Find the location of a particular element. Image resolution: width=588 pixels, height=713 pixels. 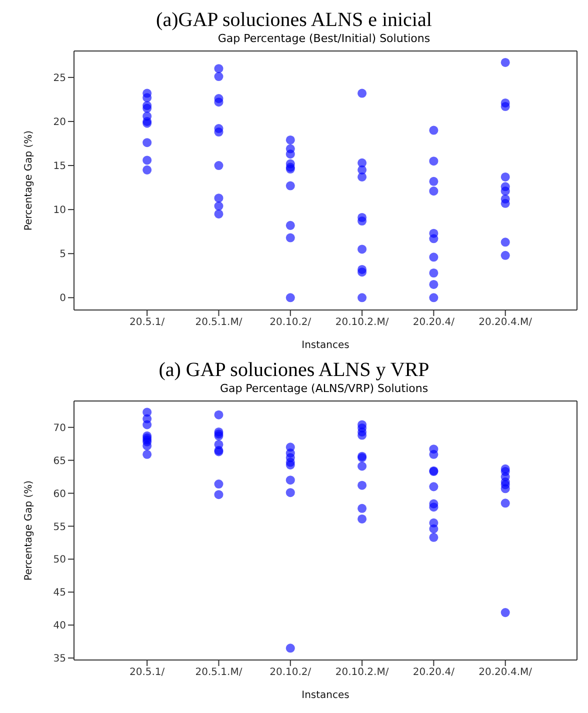

chart-subtitle: Gap Percentage (ALNS/VRP) Solutions is located at coordinates (324, 389).